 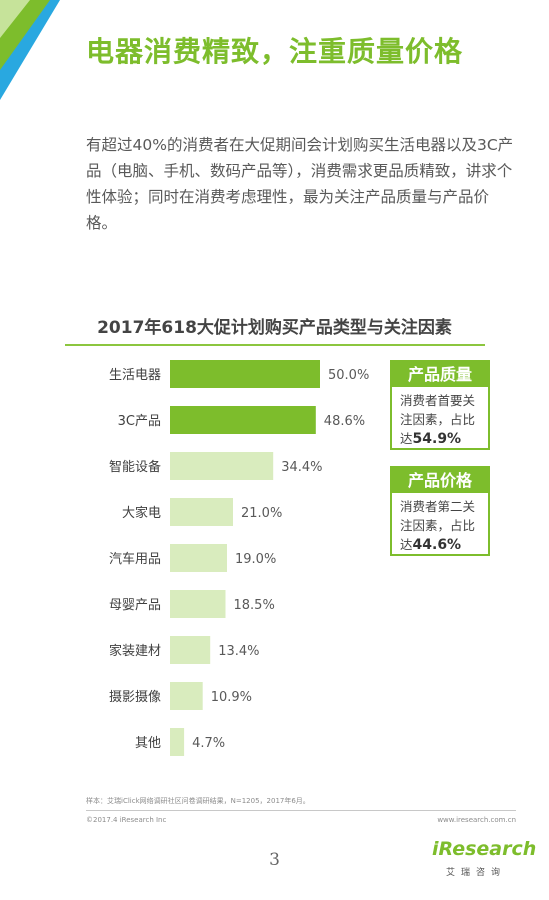 I want to click on category-label: 摄影摄像, so click(x=135, y=697).